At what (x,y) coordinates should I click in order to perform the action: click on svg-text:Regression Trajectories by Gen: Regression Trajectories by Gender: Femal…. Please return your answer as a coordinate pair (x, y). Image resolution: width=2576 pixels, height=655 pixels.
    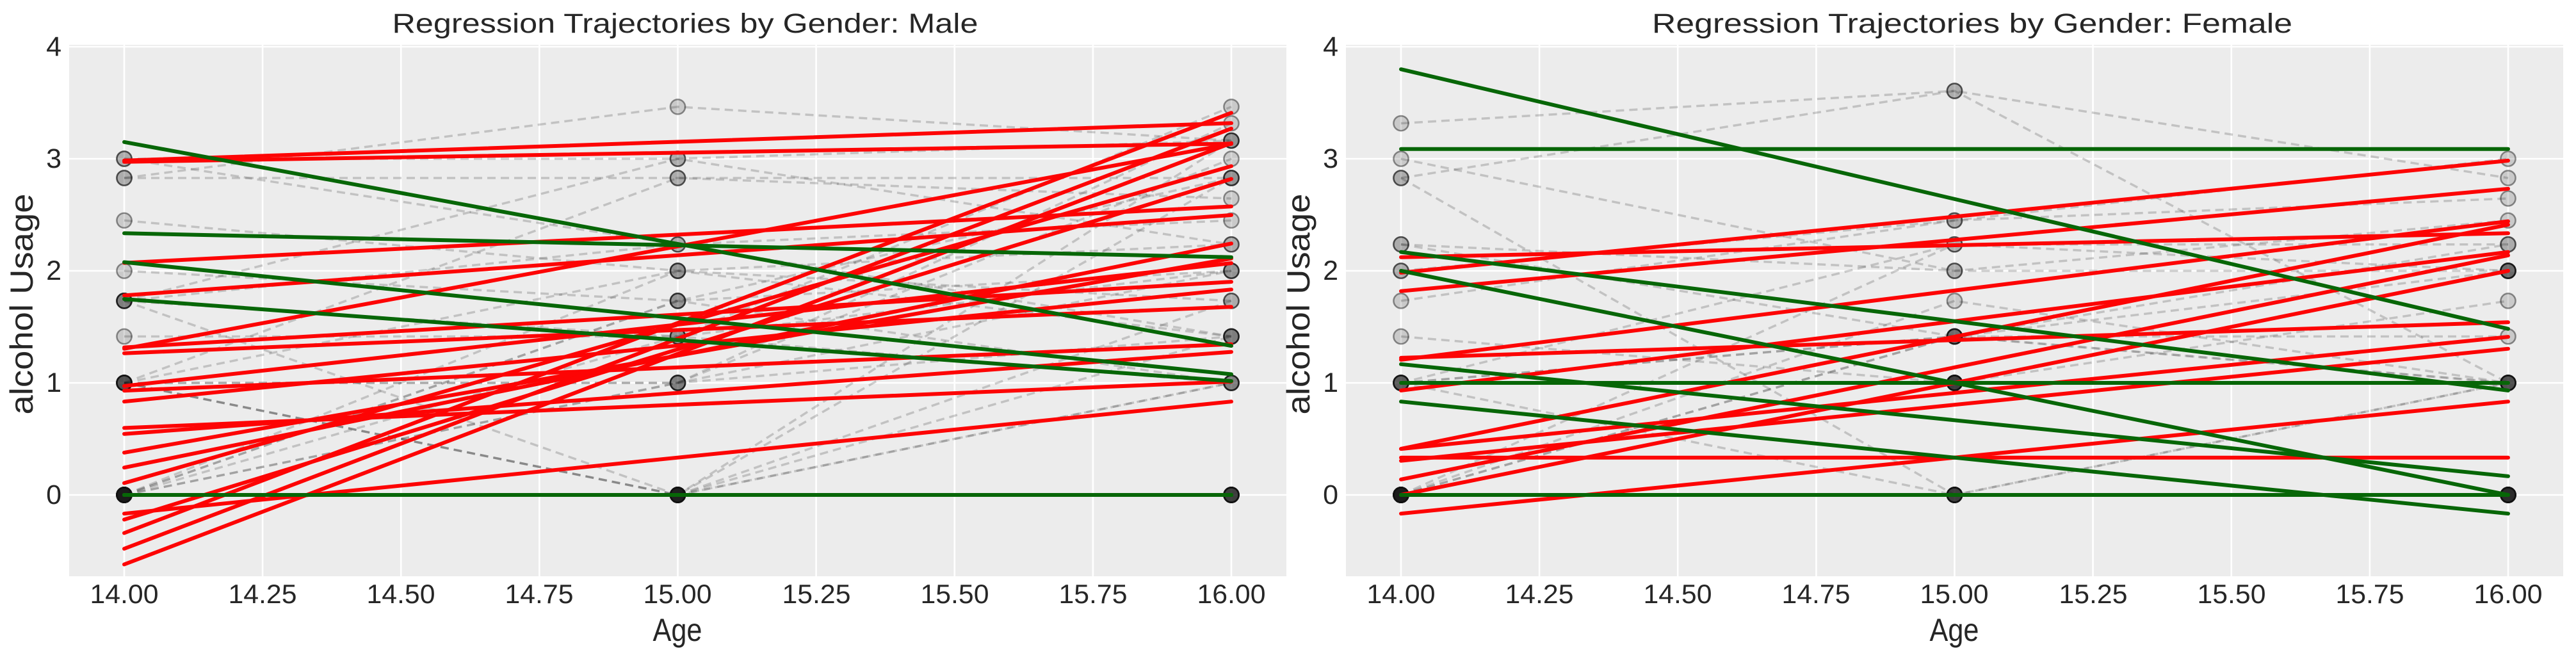
    Looking at the image, I should click on (1972, 23).